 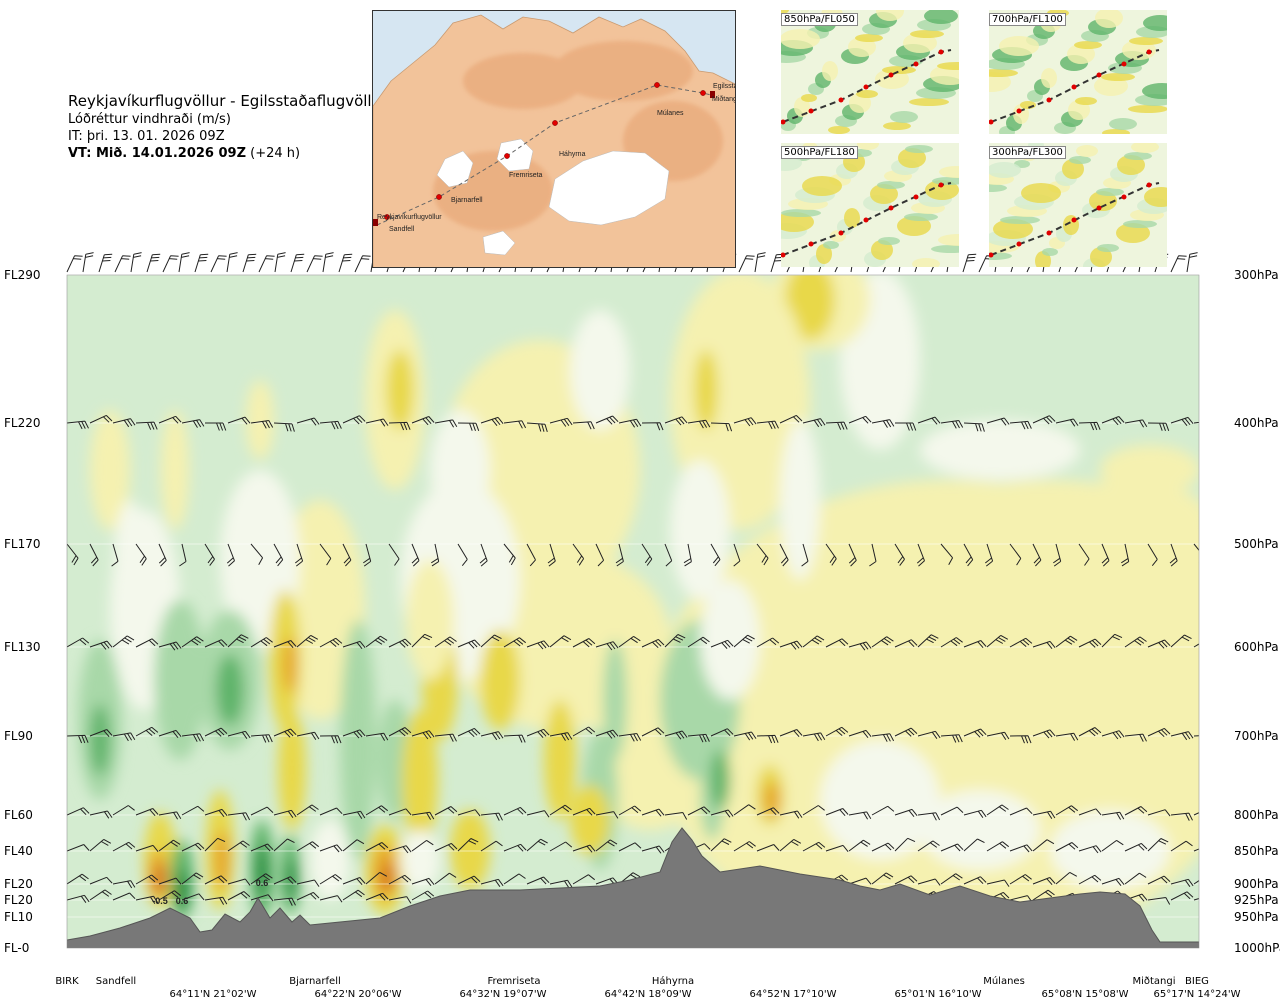 I want to click on panel-500hpa: 500hPa/FL180, so click(x=870, y=205).